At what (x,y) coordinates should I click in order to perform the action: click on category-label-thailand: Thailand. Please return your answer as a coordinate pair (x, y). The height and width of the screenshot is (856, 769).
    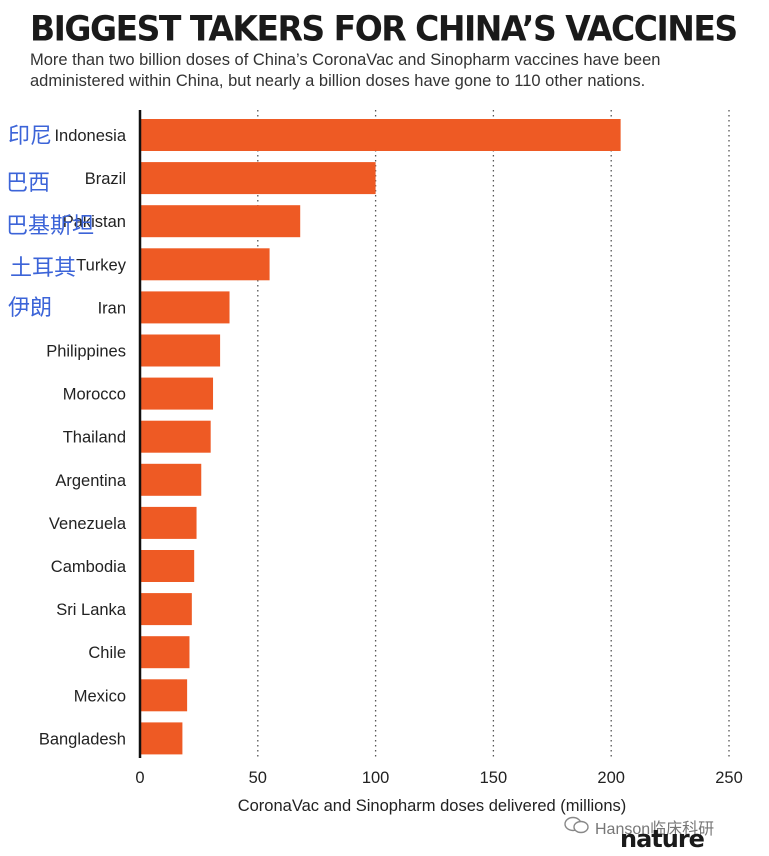
    Looking at the image, I should click on (94, 438).